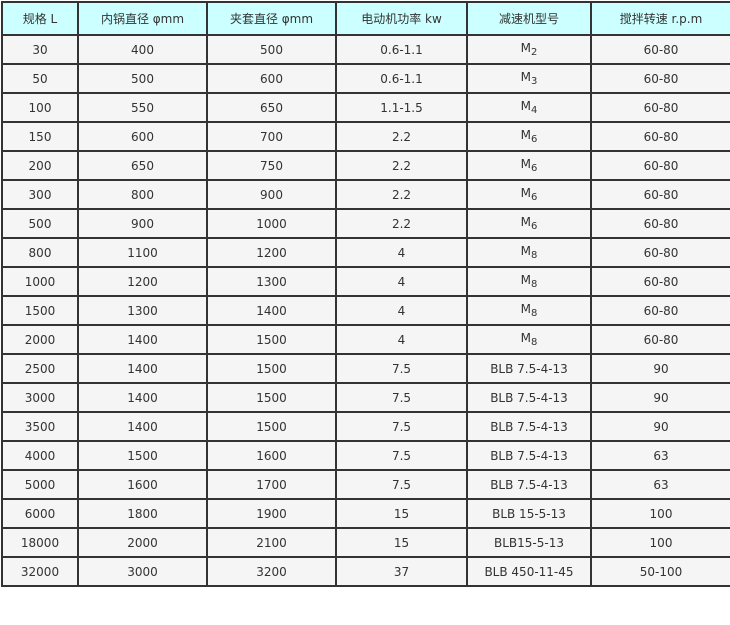 The height and width of the screenshot is (625, 730). I want to click on cell-spec: 100, so click(40, 107).